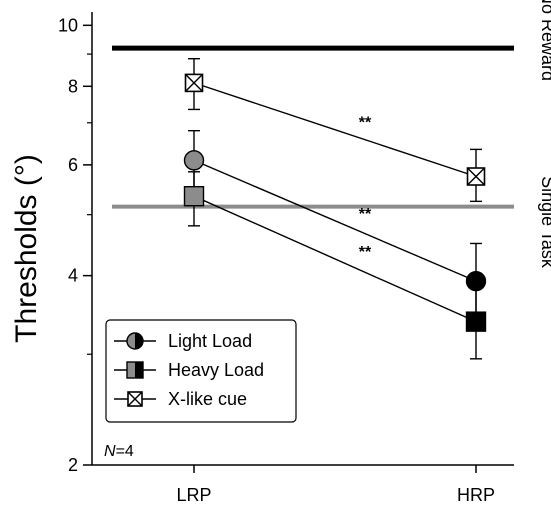 This screenshot has height=511, width=551. Describe the element at coordinates (110, 451) in the screenshot. I see `n-italic: N` at that location.